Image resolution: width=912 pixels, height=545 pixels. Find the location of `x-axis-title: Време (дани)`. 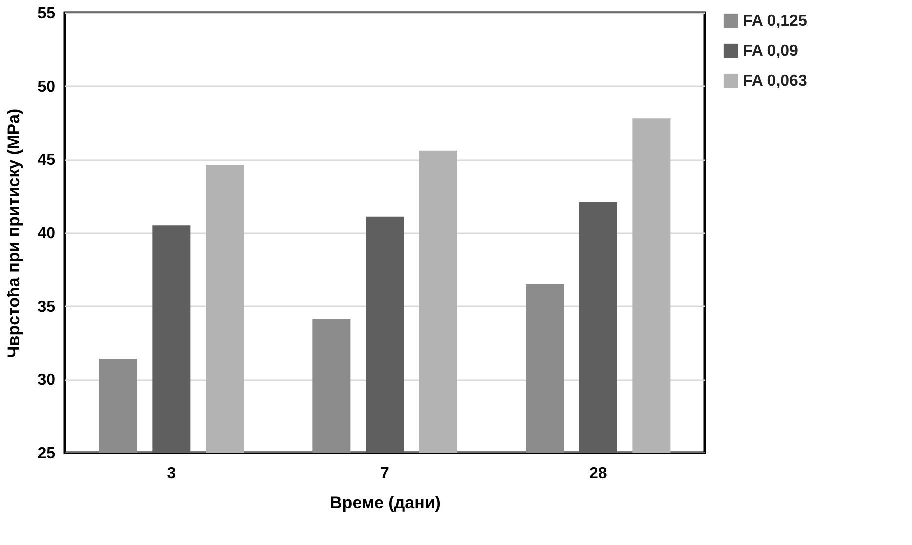

x-axis-title: Време (дани) is located at coordinates (385, 503).